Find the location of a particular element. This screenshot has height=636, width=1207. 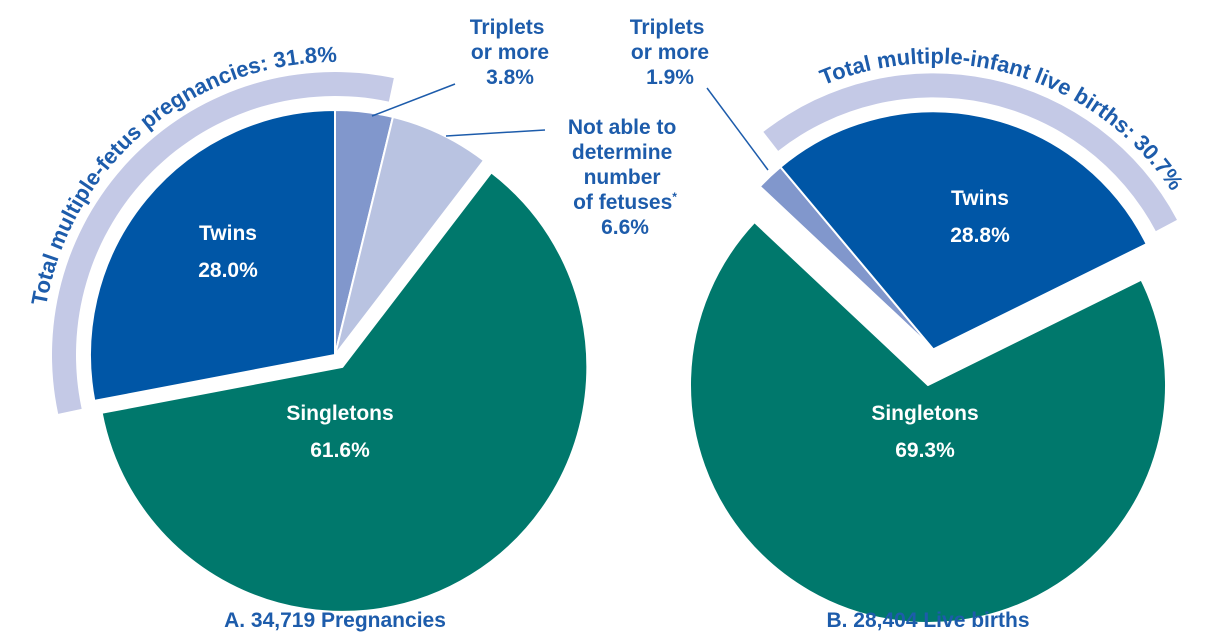

chart-title: A. 34,719 Pregnancies is located at coordinates (335, 620).